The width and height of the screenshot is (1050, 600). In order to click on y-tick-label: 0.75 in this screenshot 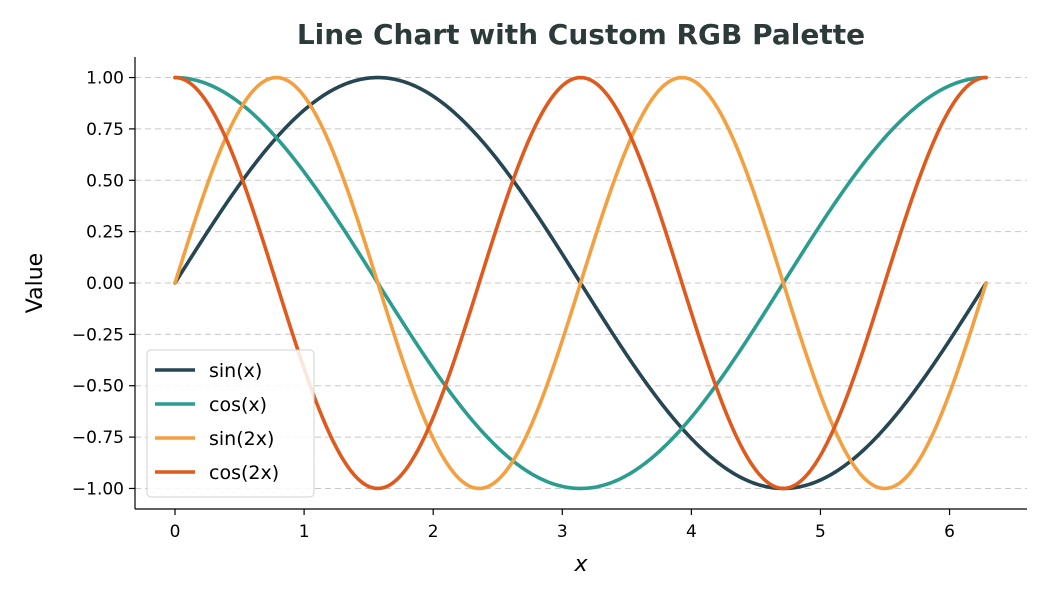, I will do `click(105, 130)`.